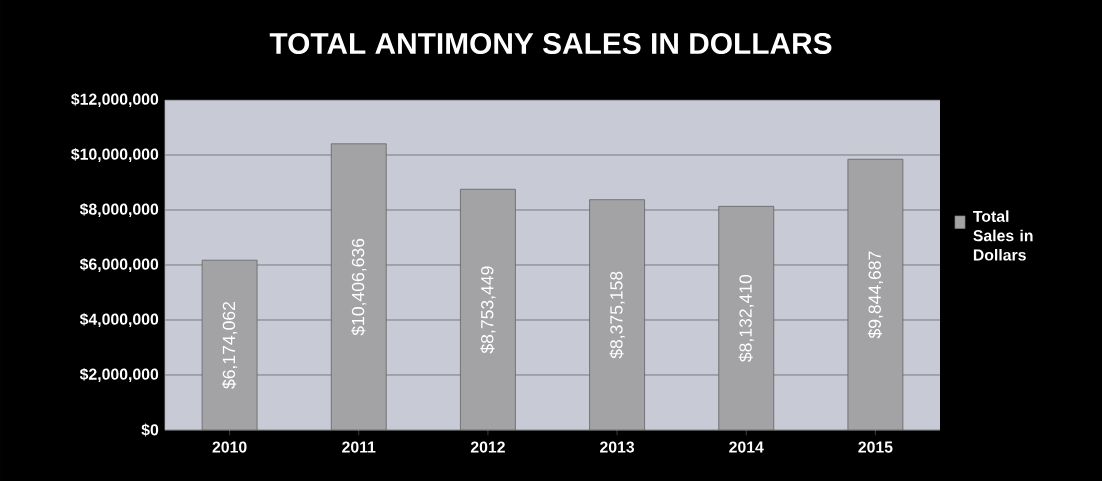 This screenshot has width=1102, height=481. I want to click on x-tick-label: 2012, so click(487, 447).